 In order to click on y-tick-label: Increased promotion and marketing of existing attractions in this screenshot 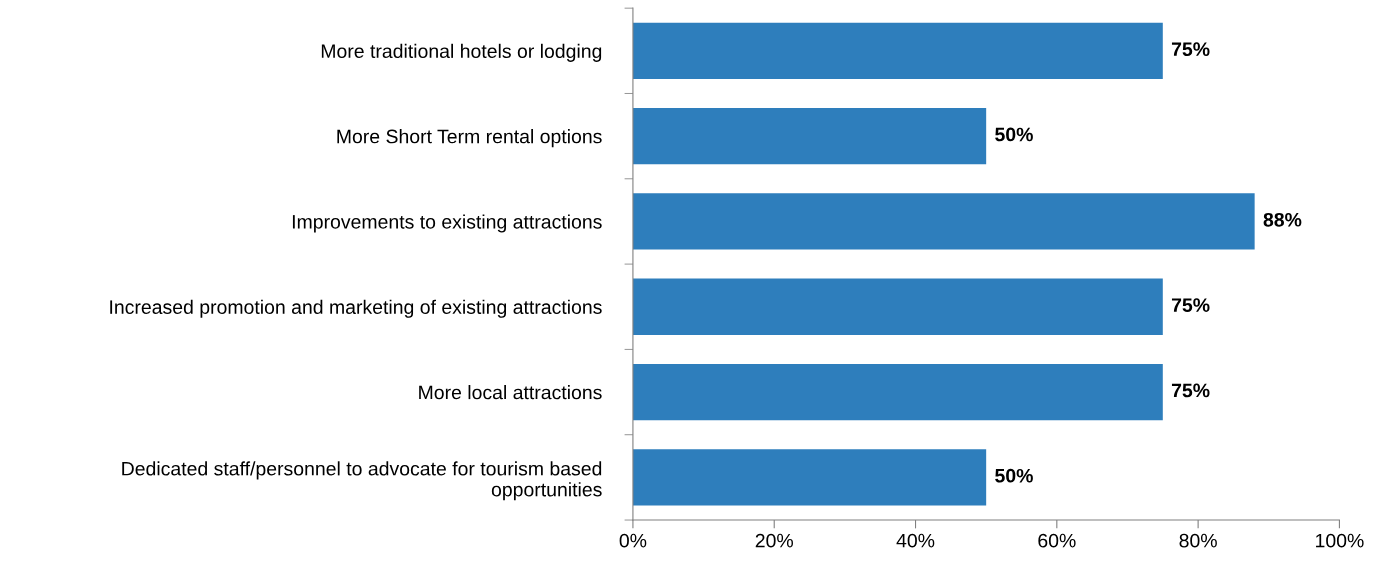, I will do `click(356, 308)`.